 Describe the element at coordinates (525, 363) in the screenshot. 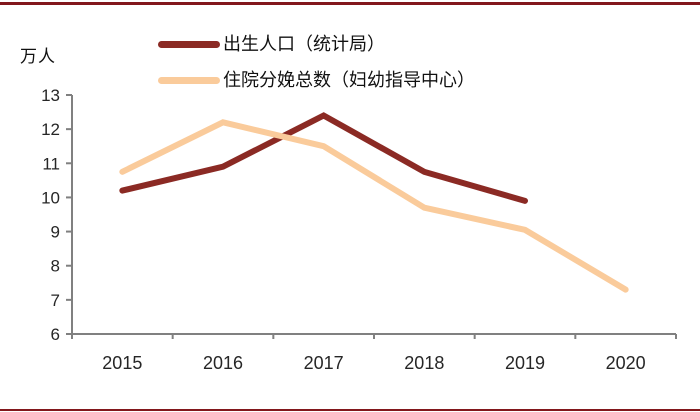

I see `x-tick-label: 2019` at that location.